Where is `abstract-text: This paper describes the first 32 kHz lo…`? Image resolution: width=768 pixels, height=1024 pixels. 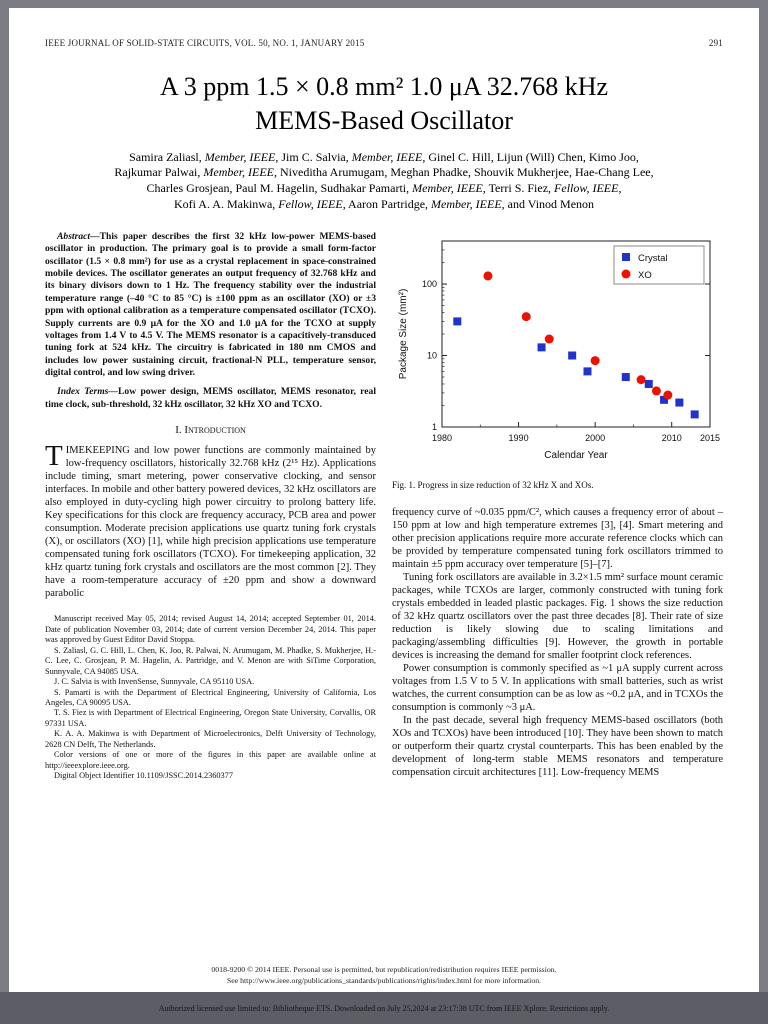 abstract-text: This paper describes the first 32 kHz lo… is located at coordinates (210, 304).